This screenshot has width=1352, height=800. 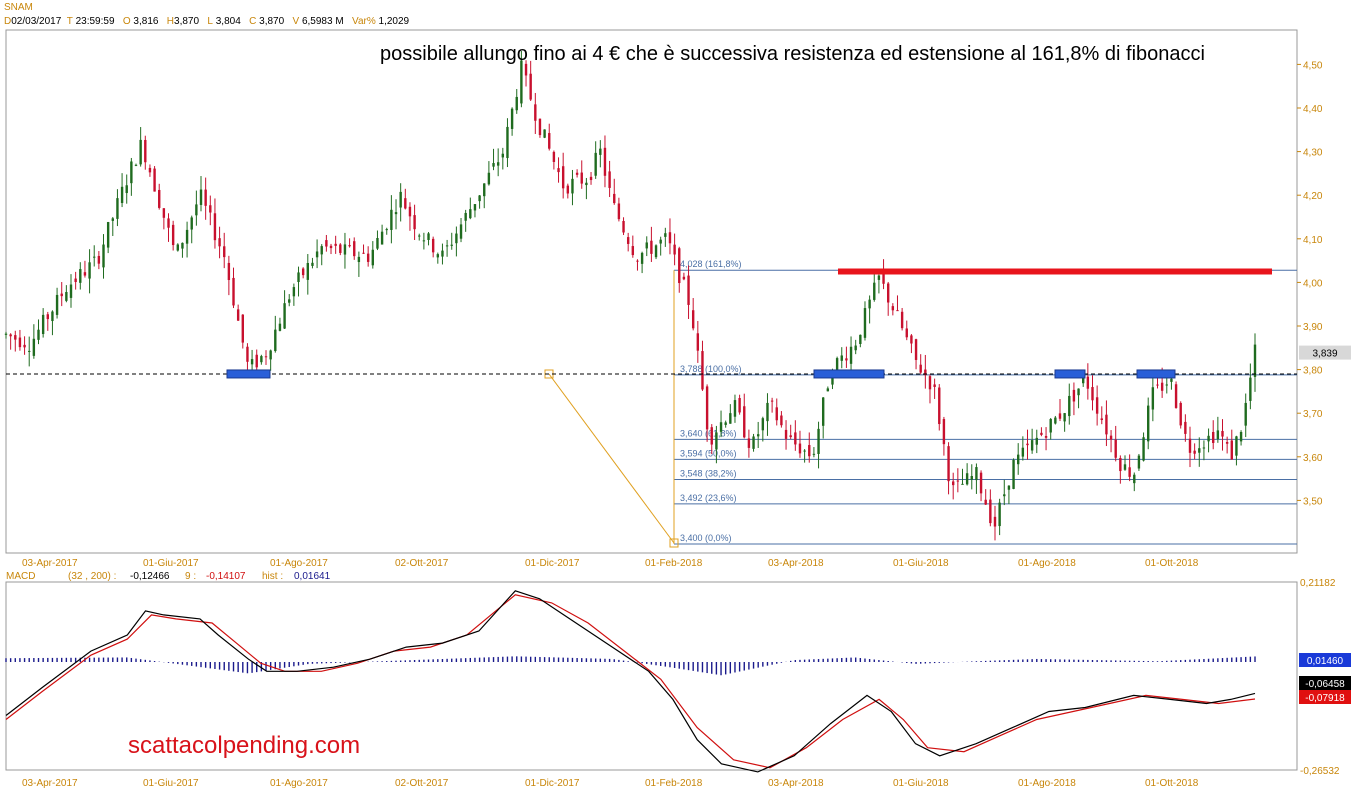 What do you see at coordinates (1313, 501) in the screenshot?
I see `y-tick-label: 3,50` at bounding box center [1313, 501].